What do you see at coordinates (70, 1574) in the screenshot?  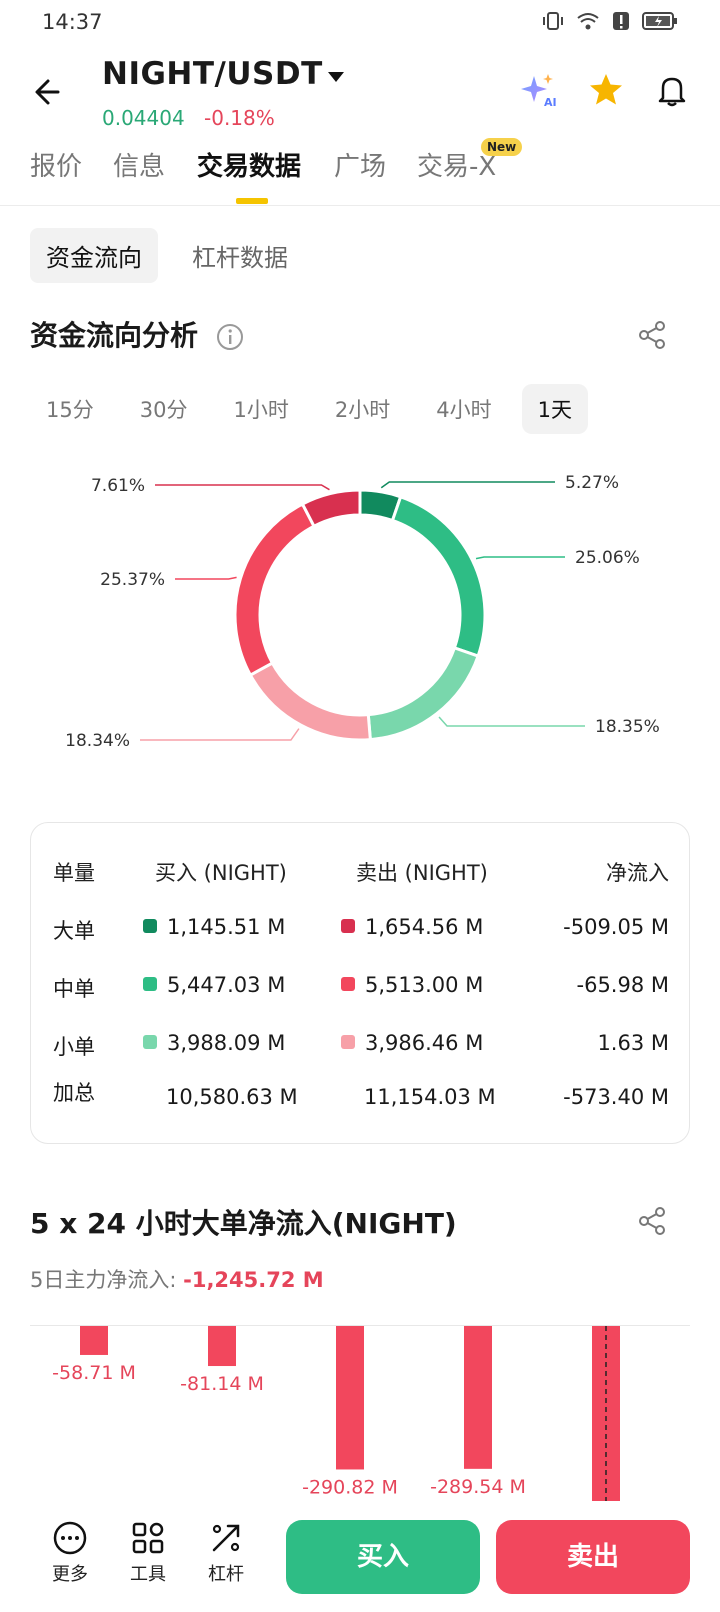 I see `more-label: 更多` at bounding box center [70, 1574].